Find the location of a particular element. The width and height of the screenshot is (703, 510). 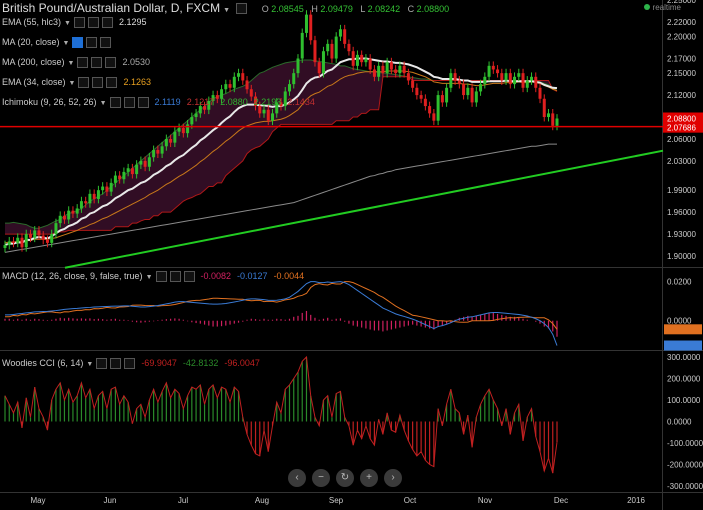

legend-study-name: MA (200, close) is located at coordinates (33, 62).